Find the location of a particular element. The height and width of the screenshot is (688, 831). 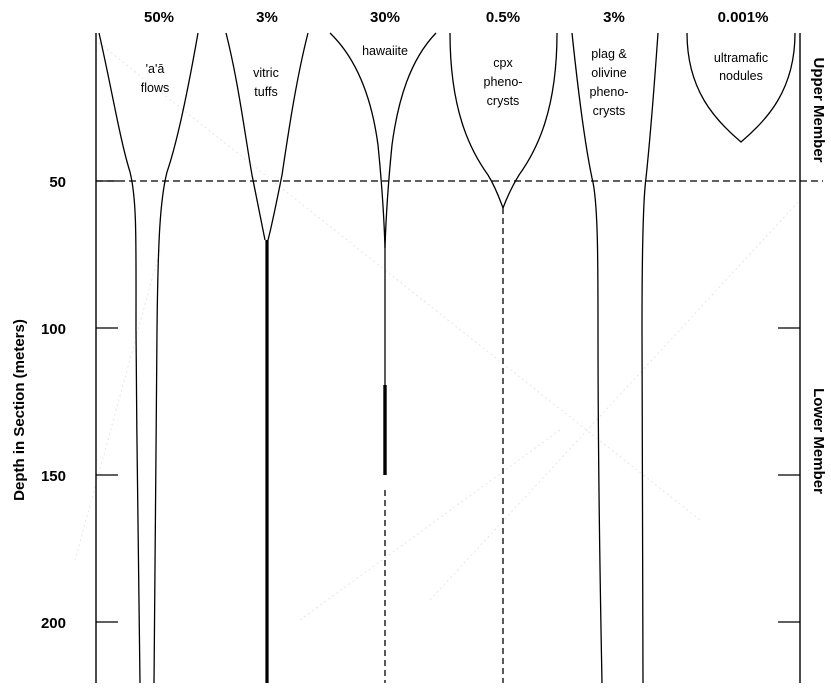

column-aa-flows: 'a'ā flows is located at coordinates (148, 358).